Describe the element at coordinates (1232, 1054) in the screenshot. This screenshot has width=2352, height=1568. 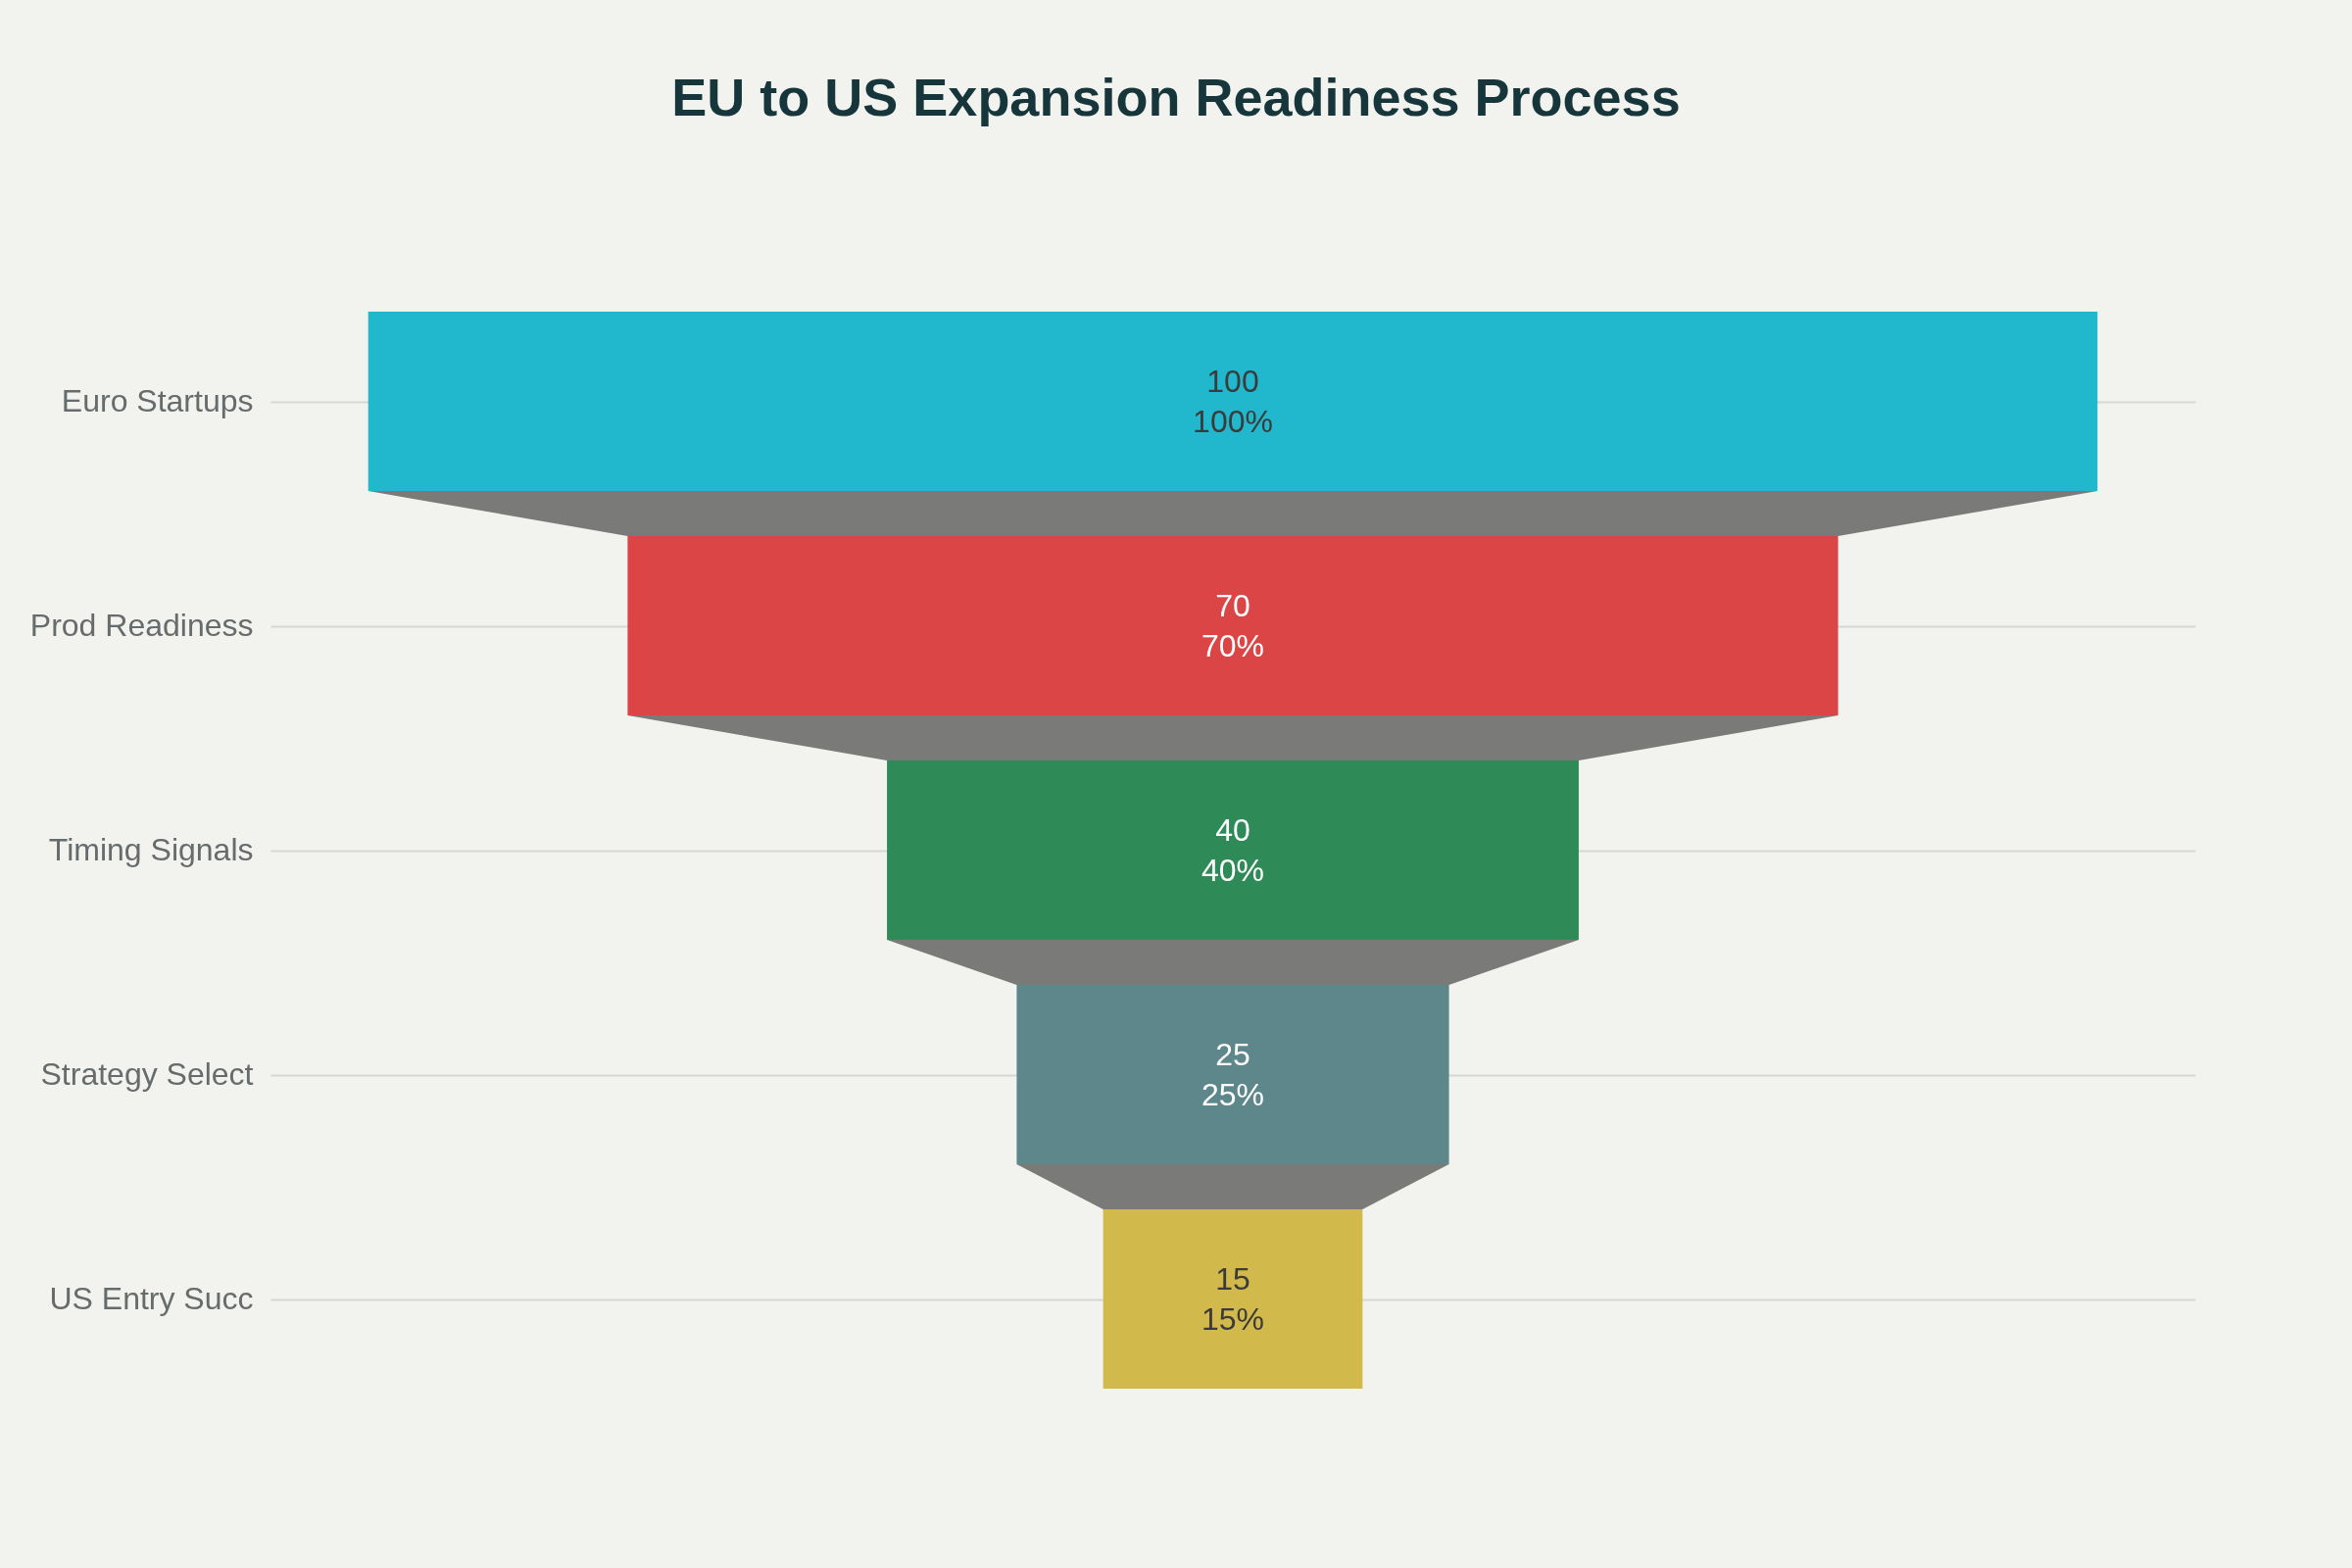
I see `data-label: 25` at that location.